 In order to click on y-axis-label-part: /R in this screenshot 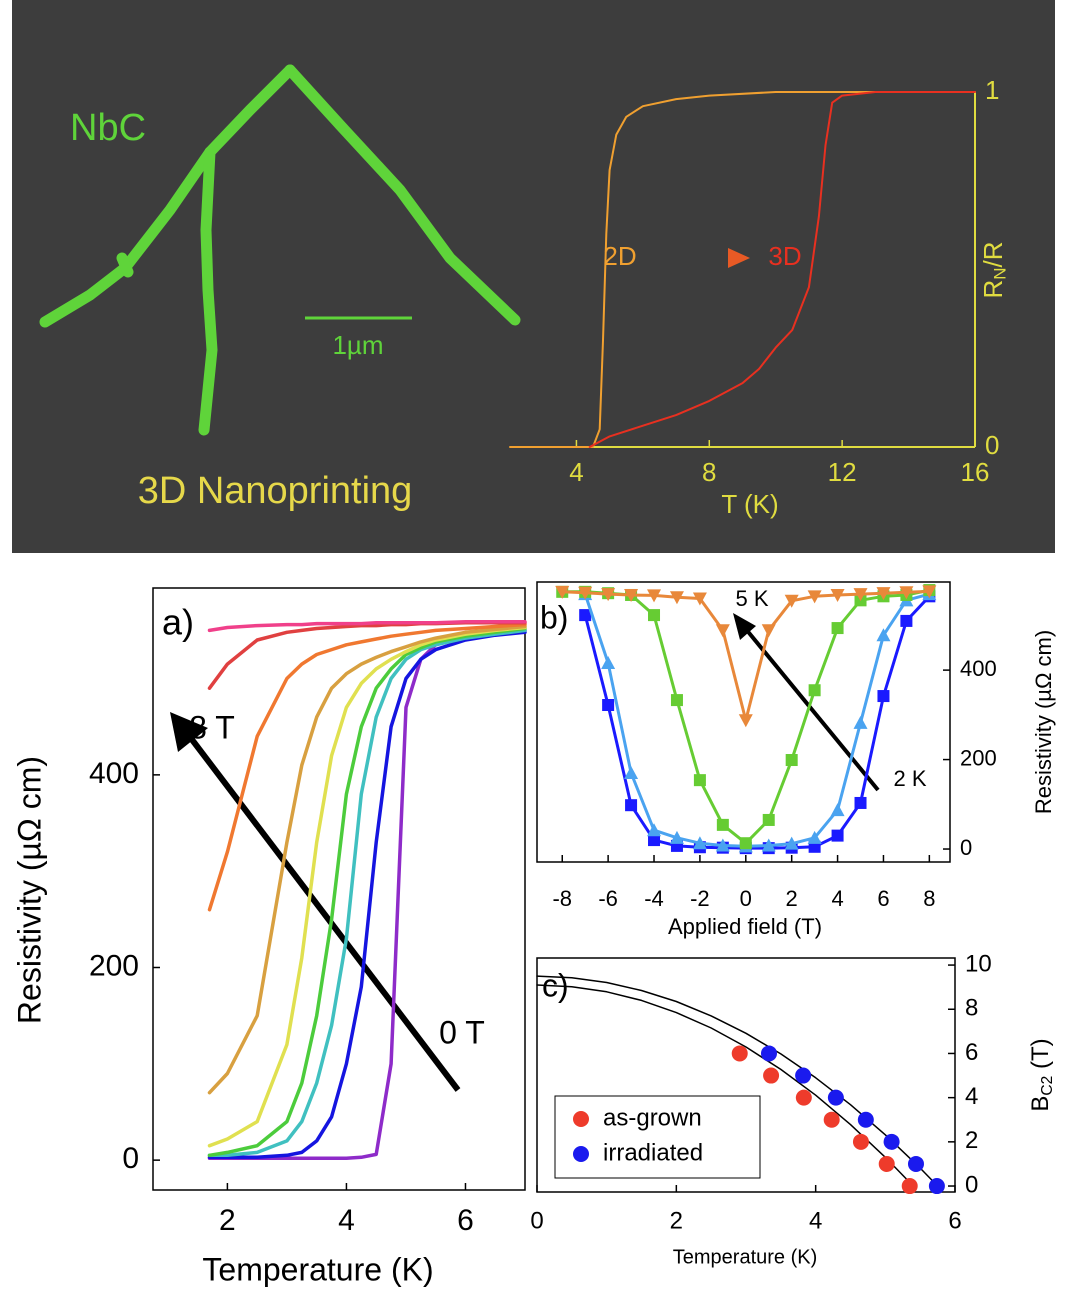, I will do `click(993, 255)`.